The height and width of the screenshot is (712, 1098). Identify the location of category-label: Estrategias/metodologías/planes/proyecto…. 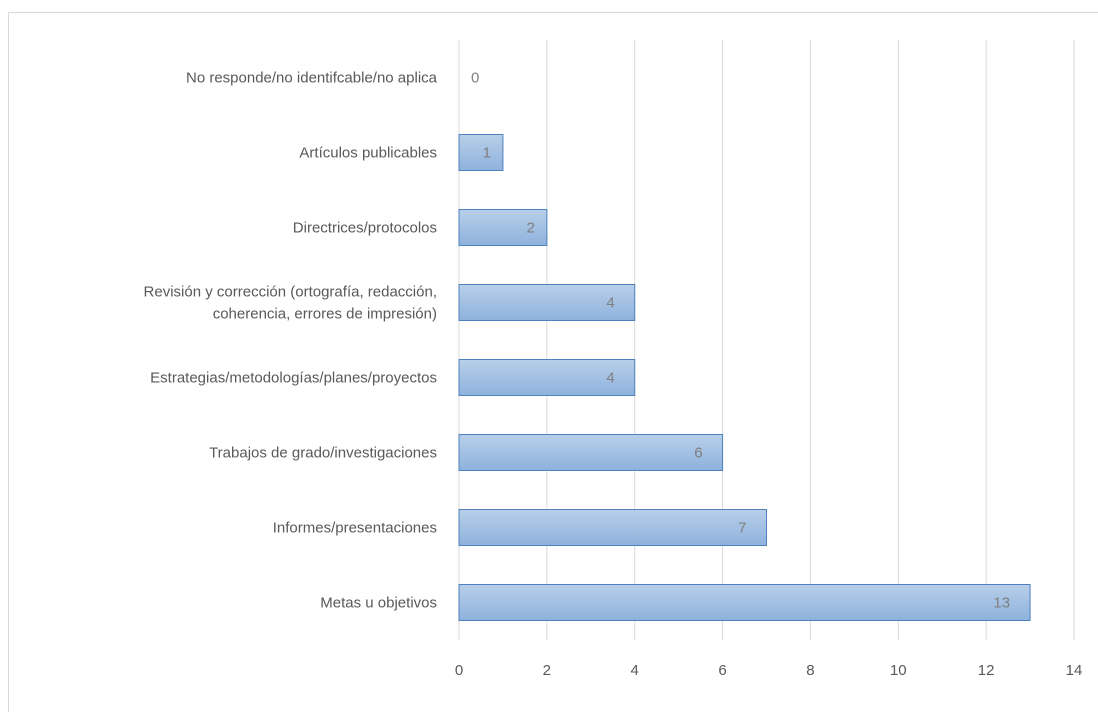
(293, 378).